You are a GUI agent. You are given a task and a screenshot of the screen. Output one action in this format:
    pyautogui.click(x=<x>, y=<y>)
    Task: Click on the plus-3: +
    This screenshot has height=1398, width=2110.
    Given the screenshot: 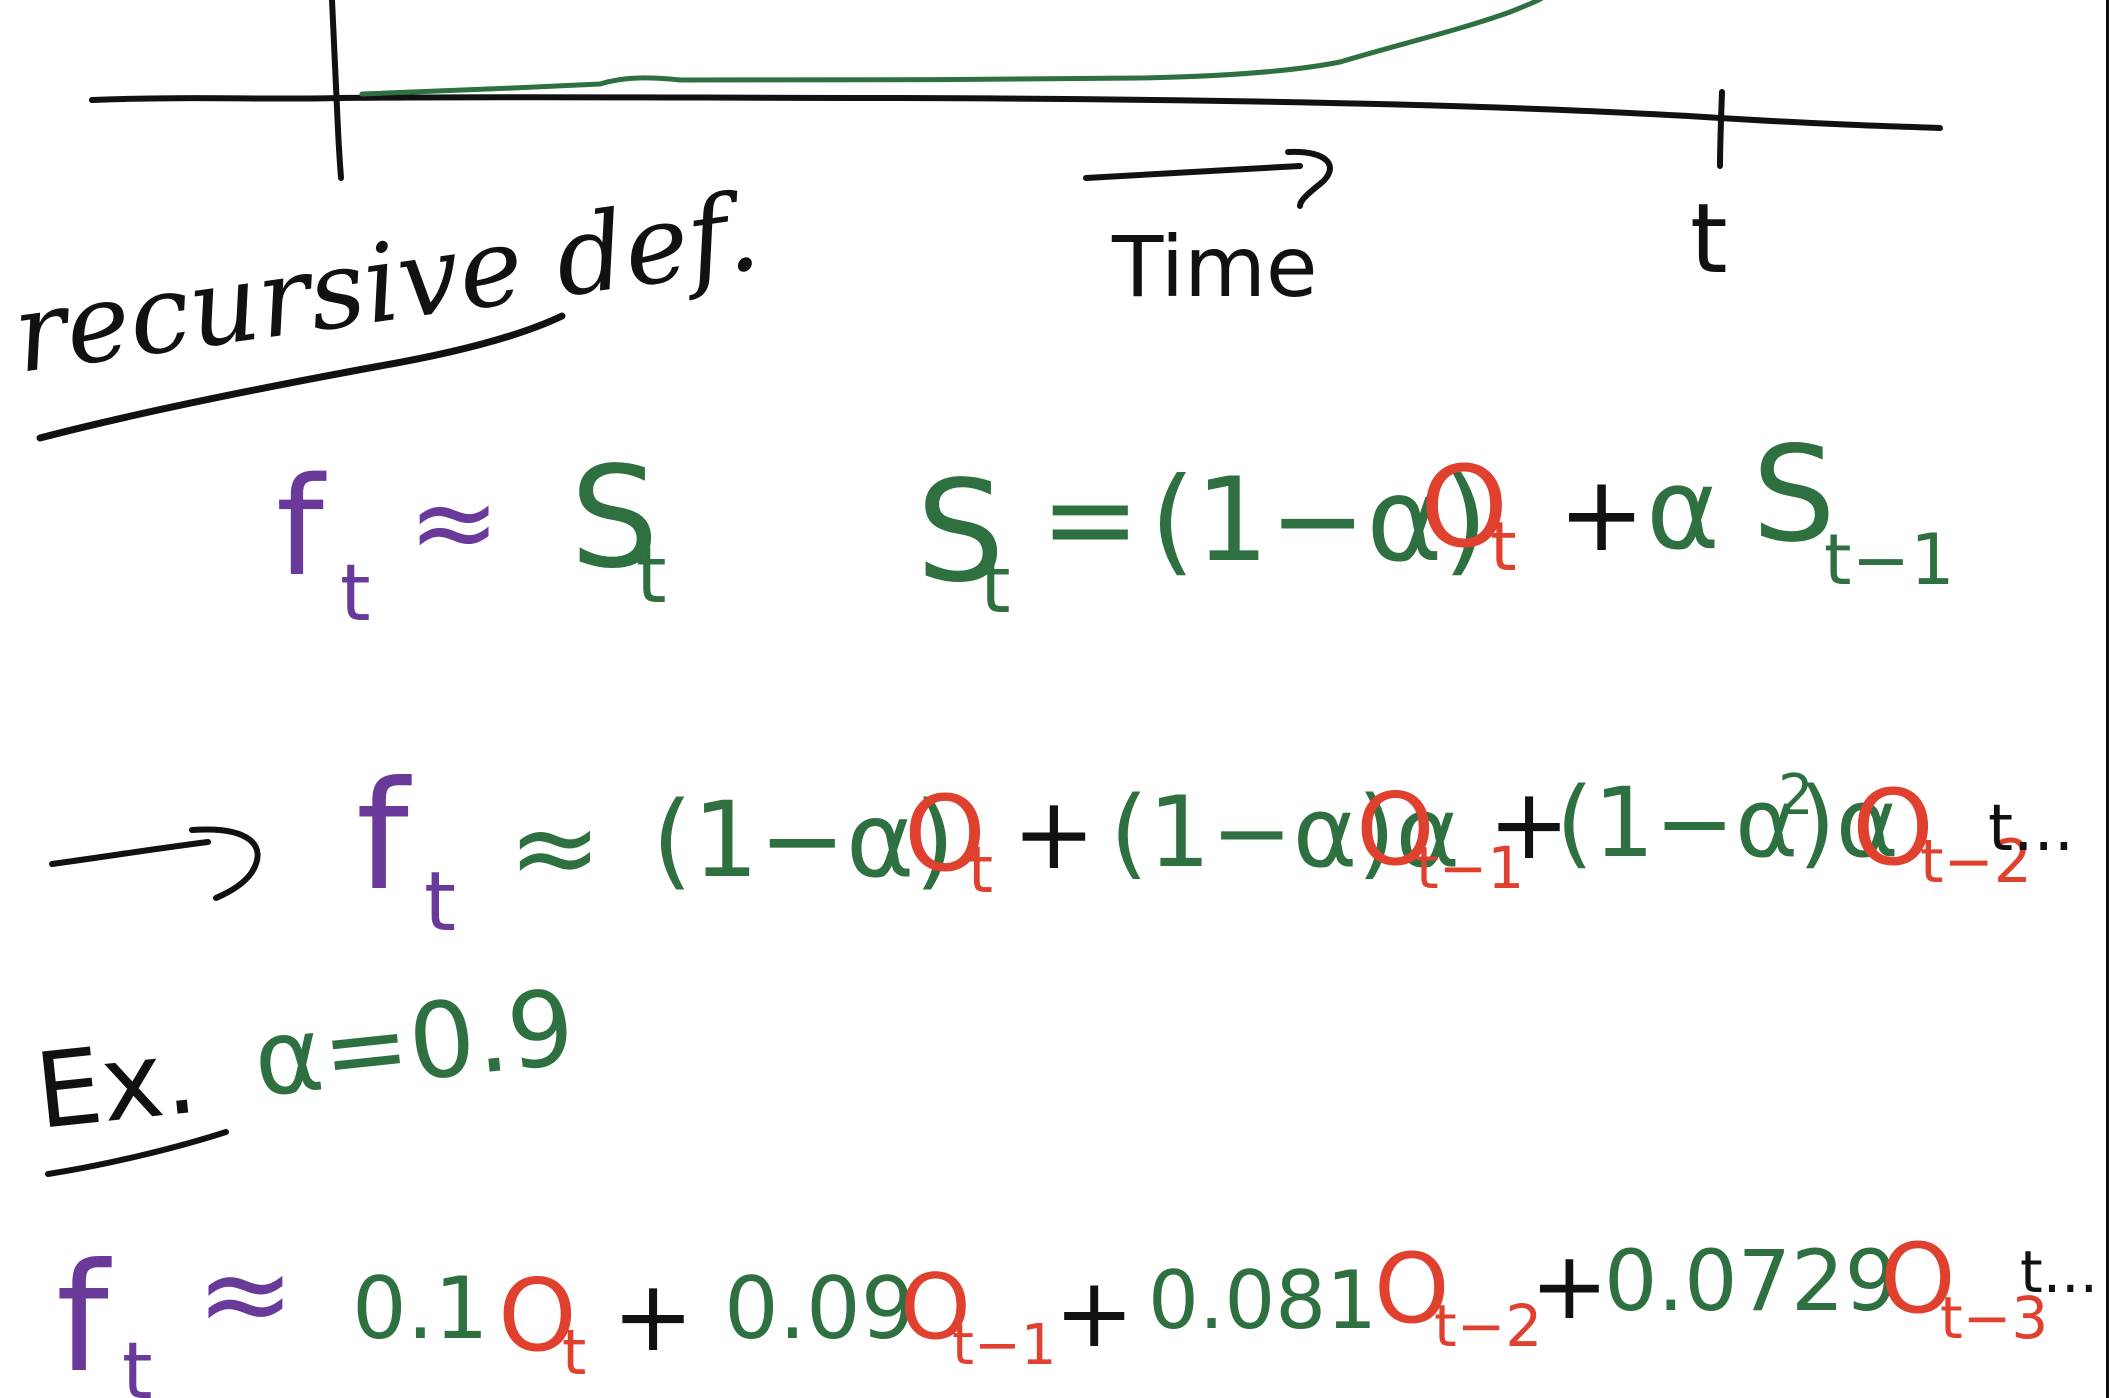 What is the action you would take?
    pyautogui.click(x=1569, y=1286)
    